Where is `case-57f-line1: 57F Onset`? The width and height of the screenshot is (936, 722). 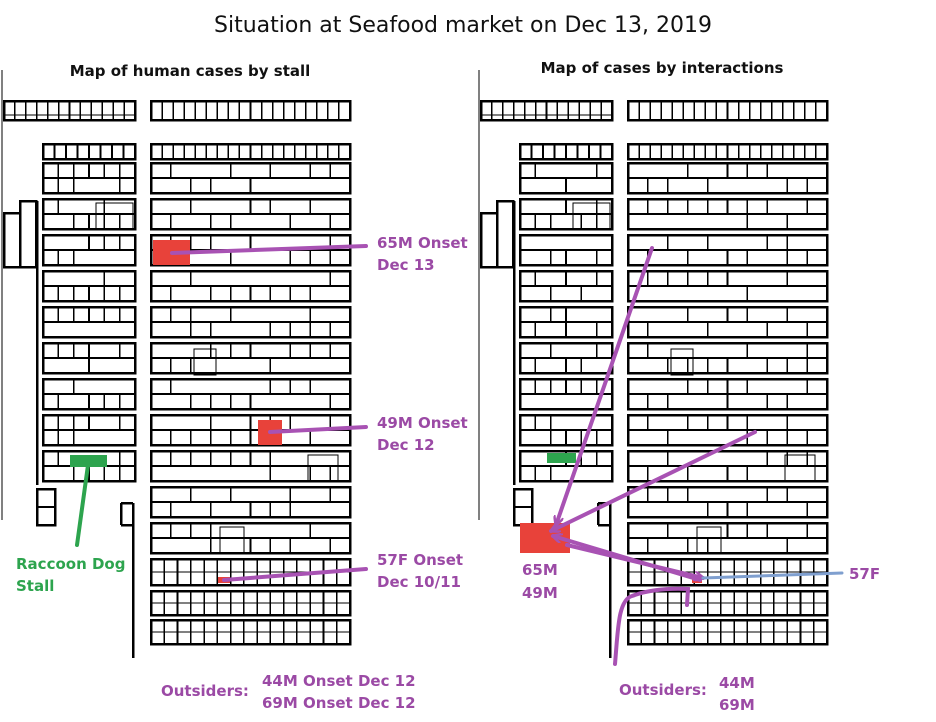
case-57f-line1: 57F Onset is located at coordinates (420, 560).